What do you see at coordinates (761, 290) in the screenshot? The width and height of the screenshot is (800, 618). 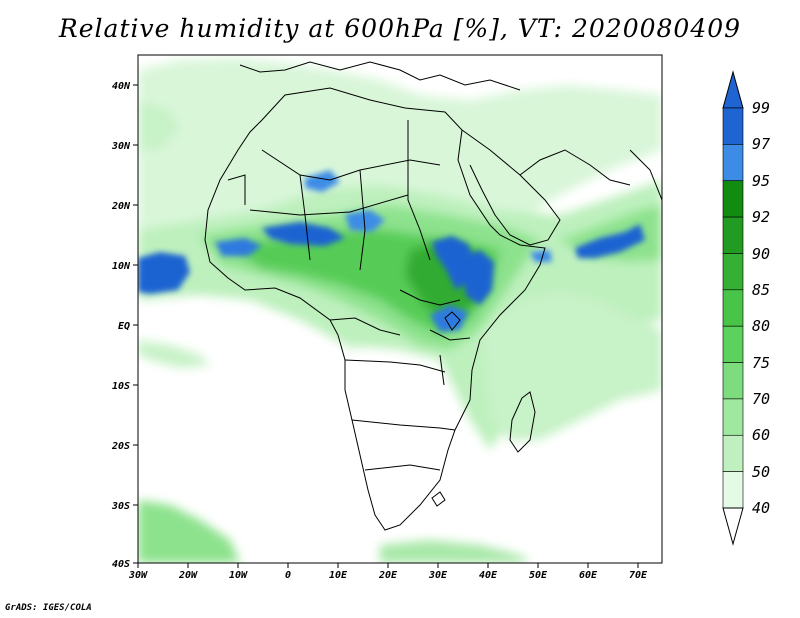 I see `colorbar-label: 85` at bounding box center [761, 290].